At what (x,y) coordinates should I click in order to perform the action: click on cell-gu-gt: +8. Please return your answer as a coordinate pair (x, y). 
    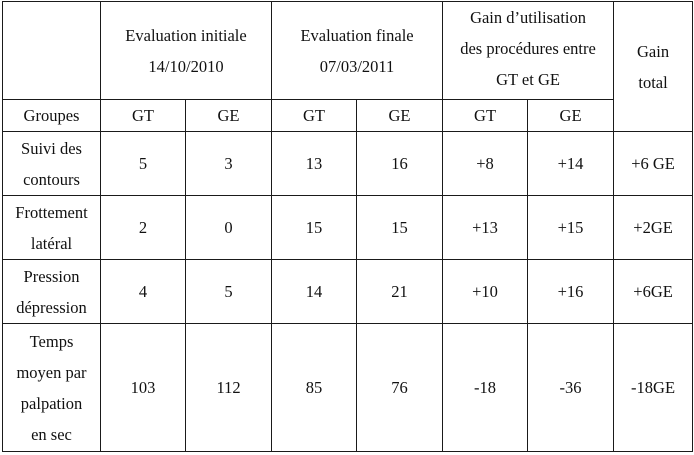
    Looking at the image, I should click on (485, 163).